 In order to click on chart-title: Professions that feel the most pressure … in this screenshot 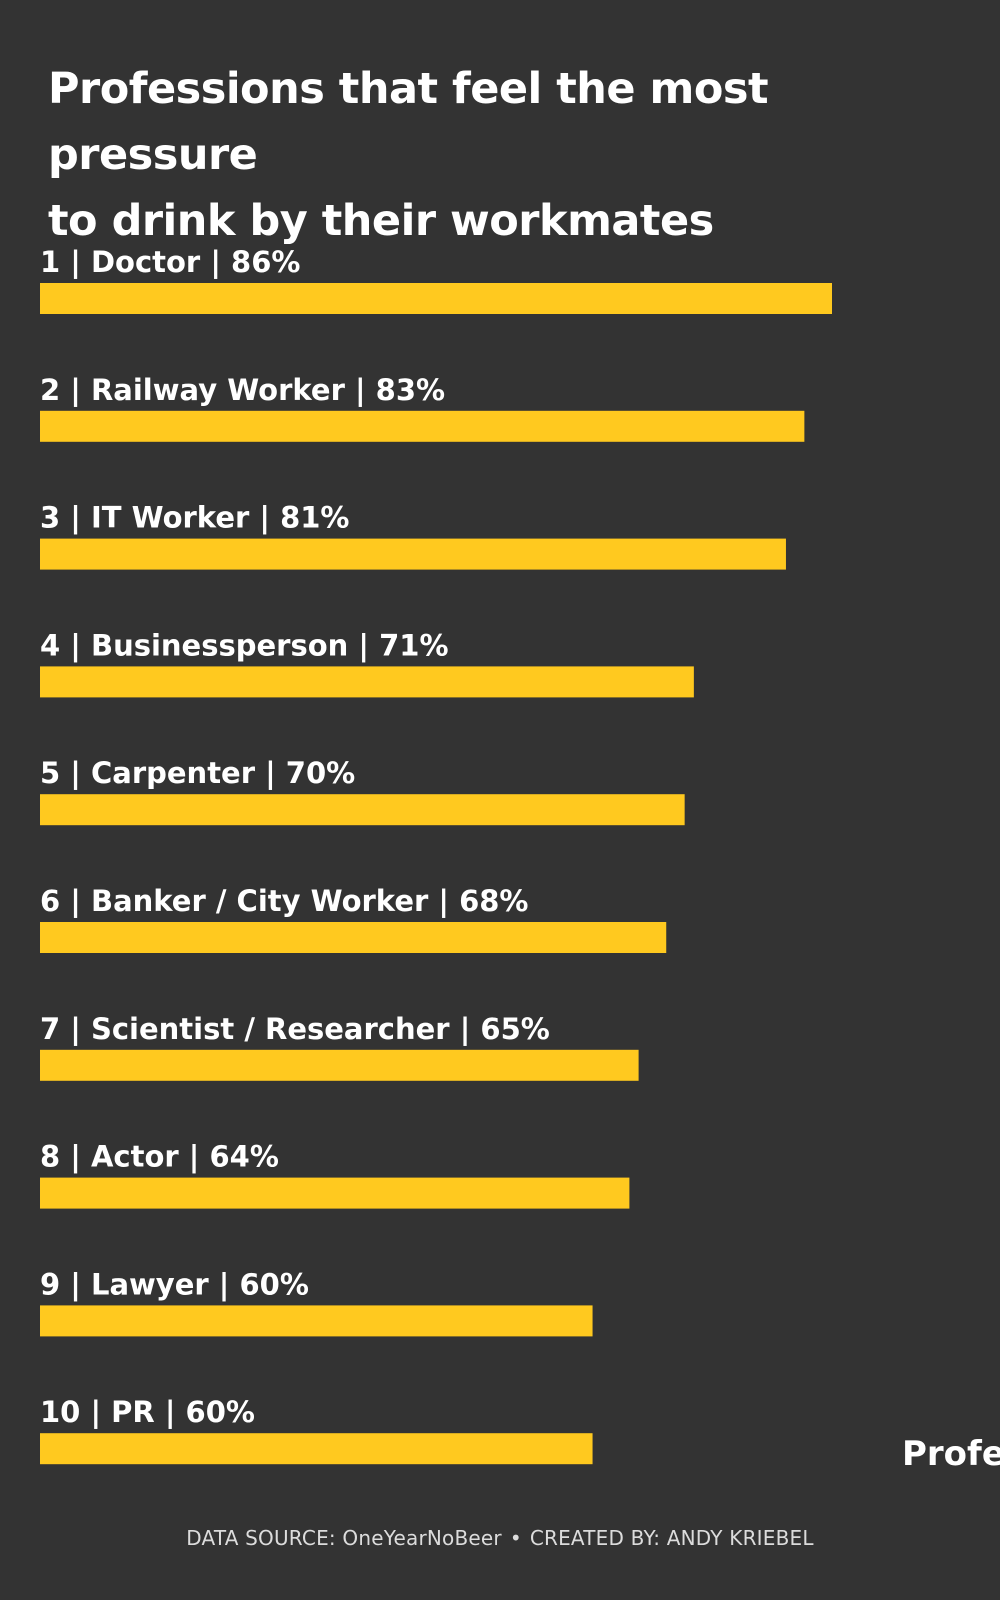, I will do `click(408, 155)`.